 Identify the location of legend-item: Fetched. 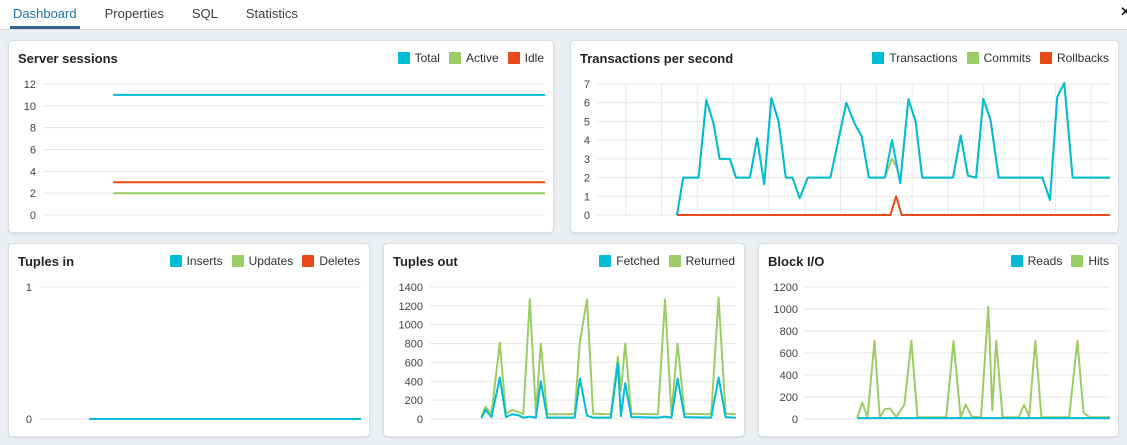
(629, 261).